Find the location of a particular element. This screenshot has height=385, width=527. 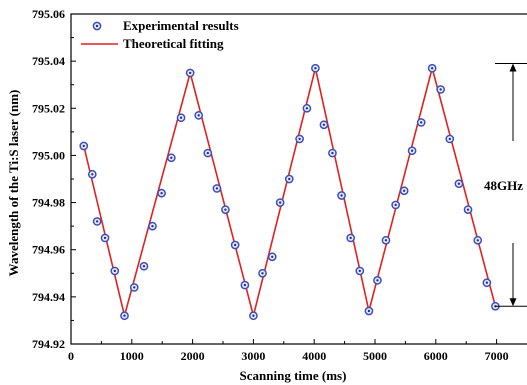

x-tick-label: 3000 is located at coordinates (253, 356).